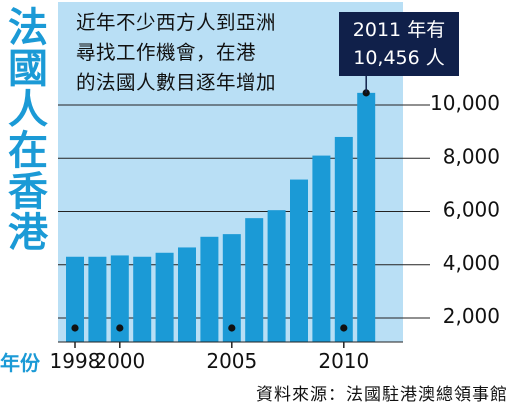 The width and height of the screenshot is (522, 413). What do you see at coordinates (20, 363) in the screenshot?
I see `x-axis-unit-label: 年份` at bounding box center [20, 363].